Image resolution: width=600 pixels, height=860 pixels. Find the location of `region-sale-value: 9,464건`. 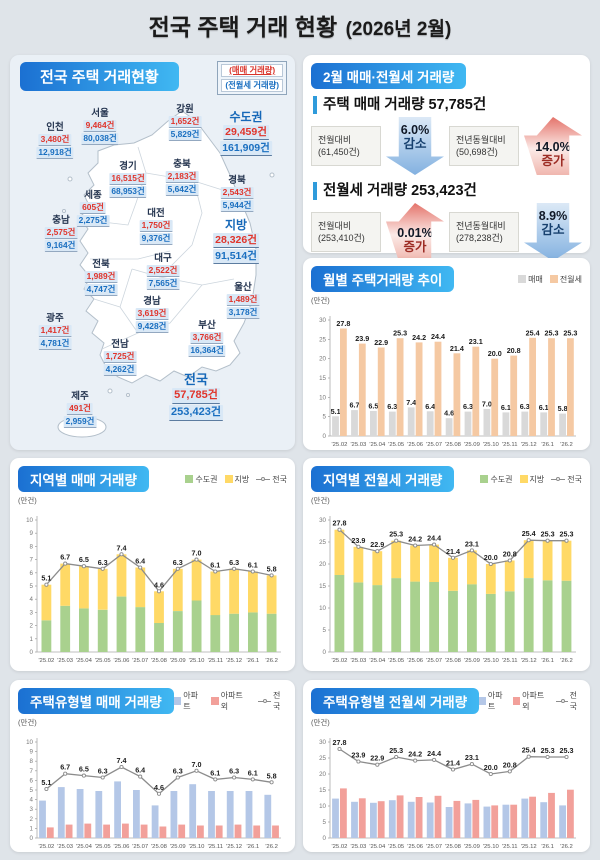

region-sale-value: 9,464건 is located at coordinates (100, 126).